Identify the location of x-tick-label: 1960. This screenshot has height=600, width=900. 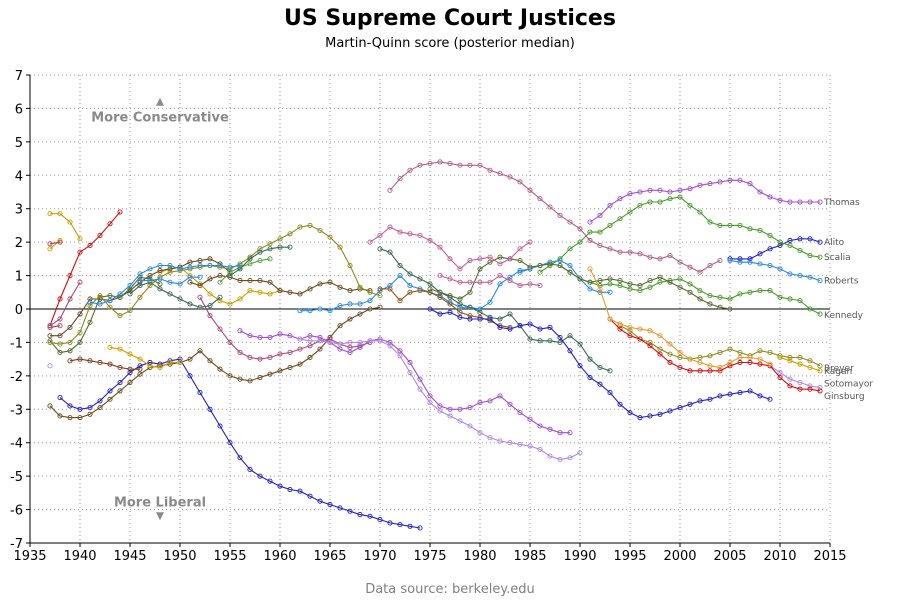
(279, 556).